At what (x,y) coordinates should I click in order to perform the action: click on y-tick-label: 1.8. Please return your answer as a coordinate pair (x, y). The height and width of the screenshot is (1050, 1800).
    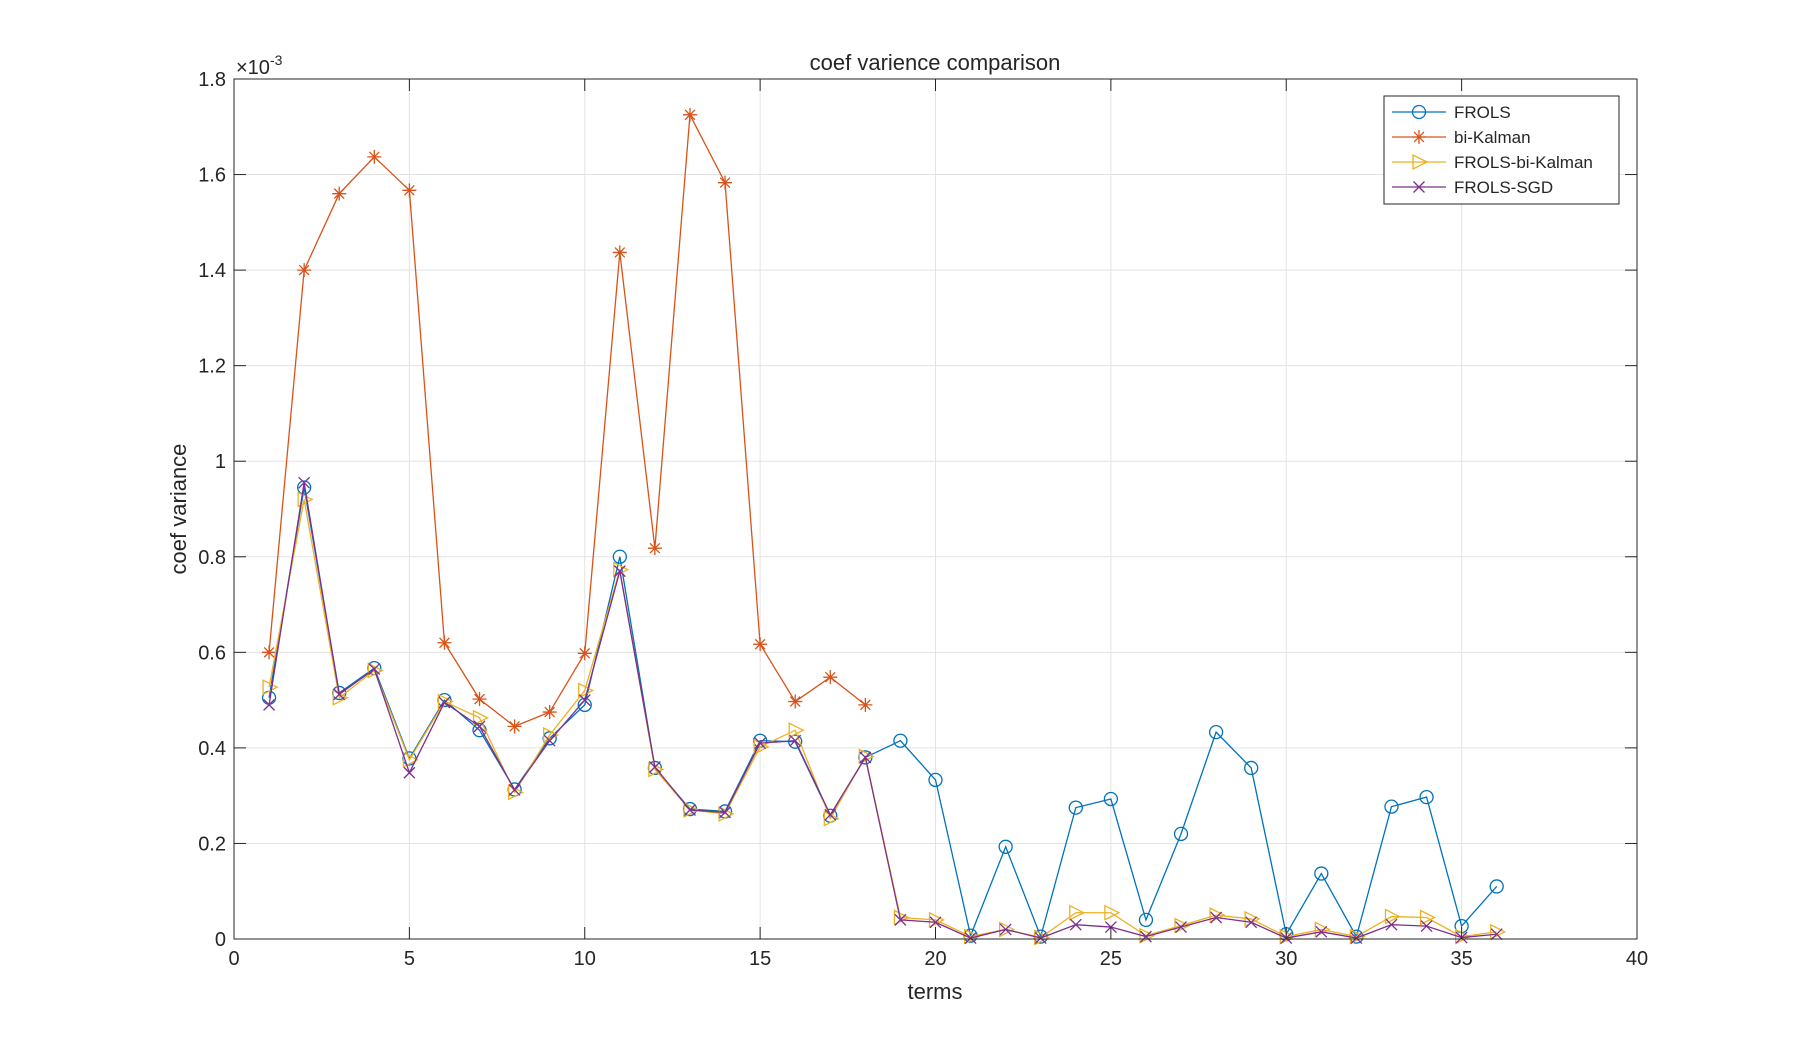
    Looking at the image, I should click on (212, 80).